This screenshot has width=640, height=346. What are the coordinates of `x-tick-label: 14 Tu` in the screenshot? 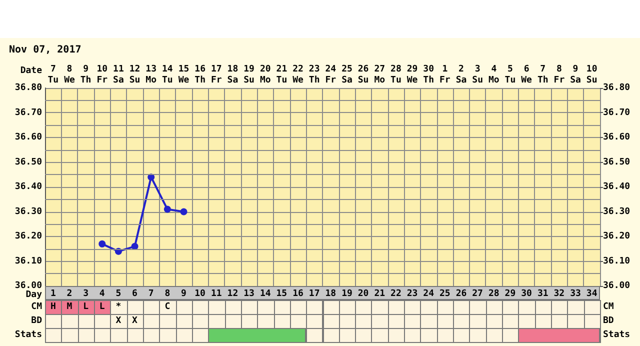 It's located at (168, 75).